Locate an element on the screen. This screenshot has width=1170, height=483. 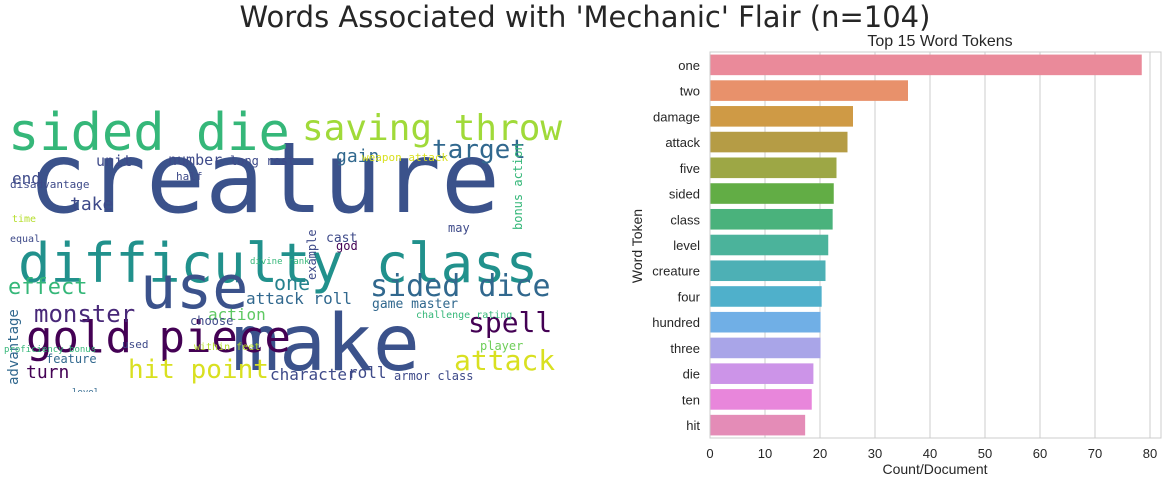
cloud-word: example is located at coordinates (312, 254).